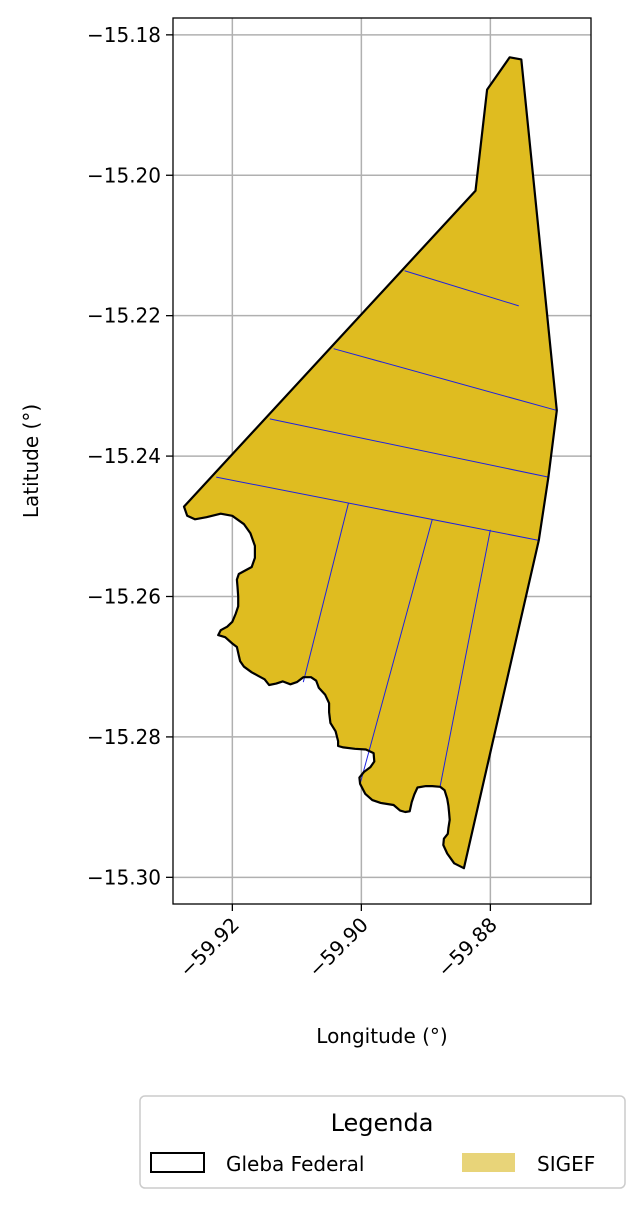  What do you see at coordinates (124, 456) in the screenshot?
I see `y-tick-label: −15.24` at bounding box center [124, 456].